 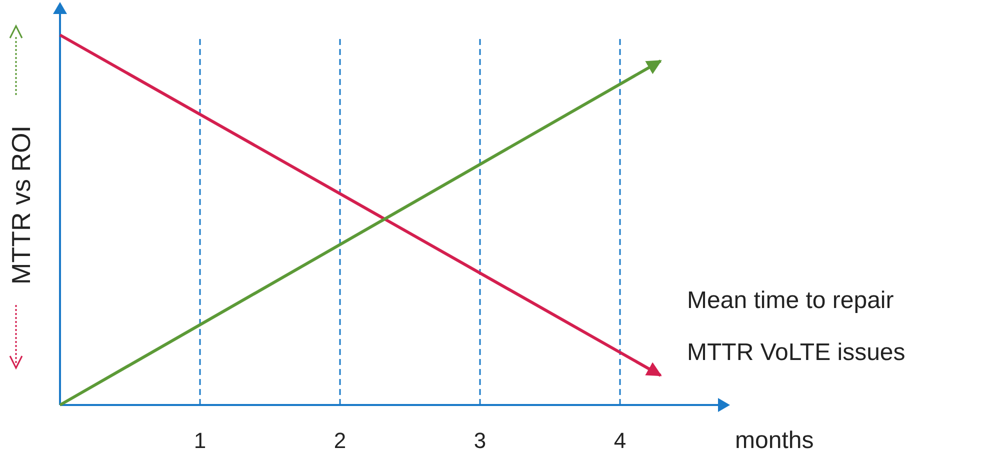 What do you see at coordinates (796, 352) in the screenshot?
I see `annotation: MTTR VoLTE issues` at bounding box center [796, 352].